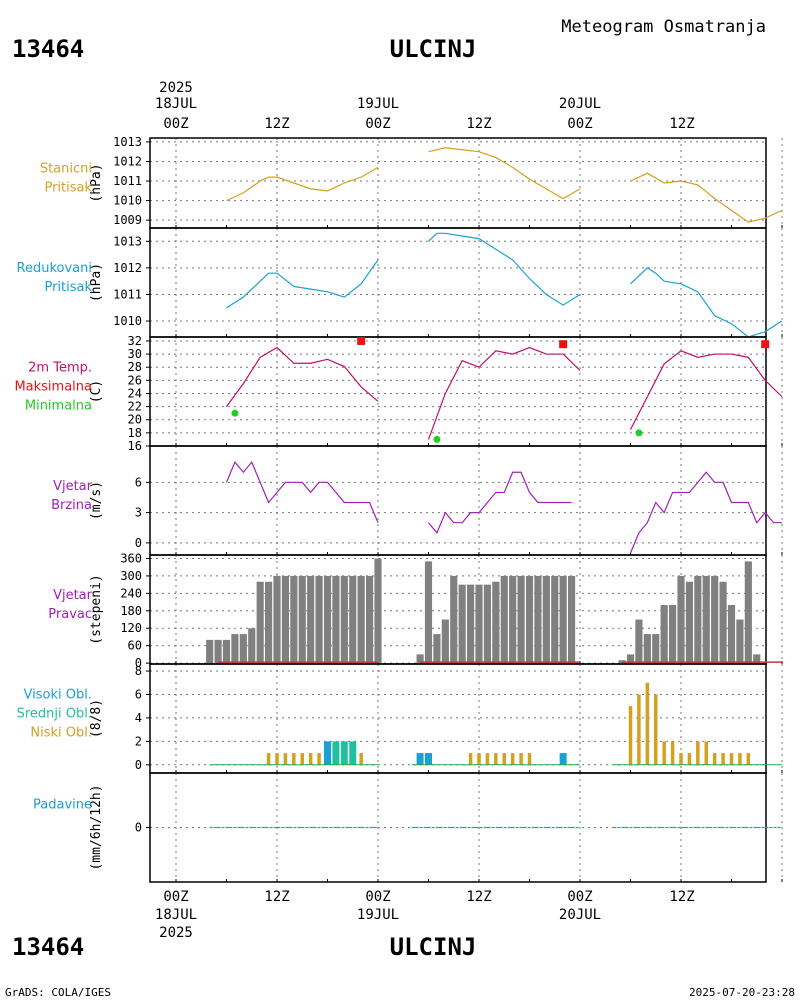 The width and height of the screenshot is (800, 1000). What do you see at coordinates (138, 694) in the screenshot?
I see `y-tick-label: 6` at bounding box center [138, 694].